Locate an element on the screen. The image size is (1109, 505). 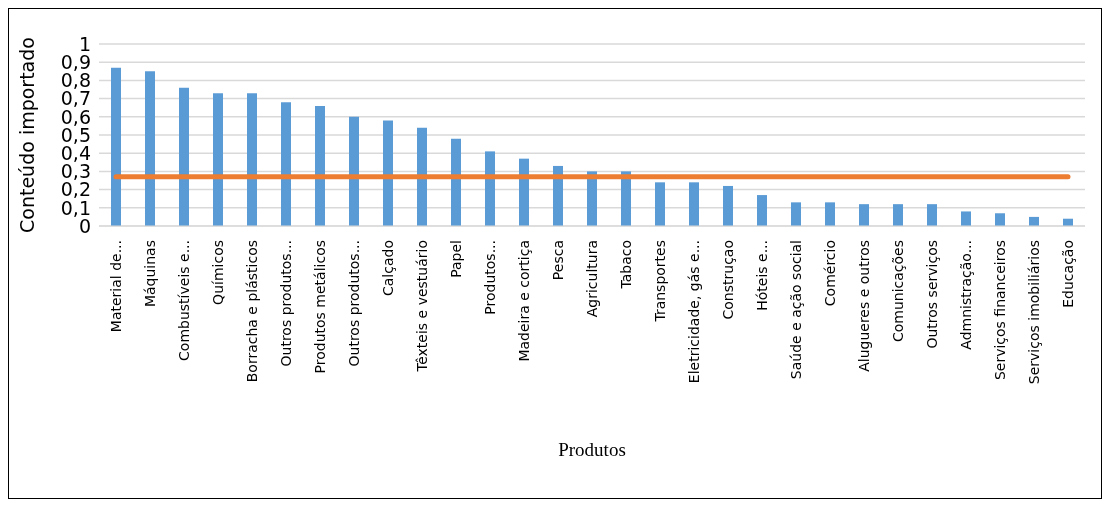
x-axis-title: Produtos is located at coordinates (592, 449).